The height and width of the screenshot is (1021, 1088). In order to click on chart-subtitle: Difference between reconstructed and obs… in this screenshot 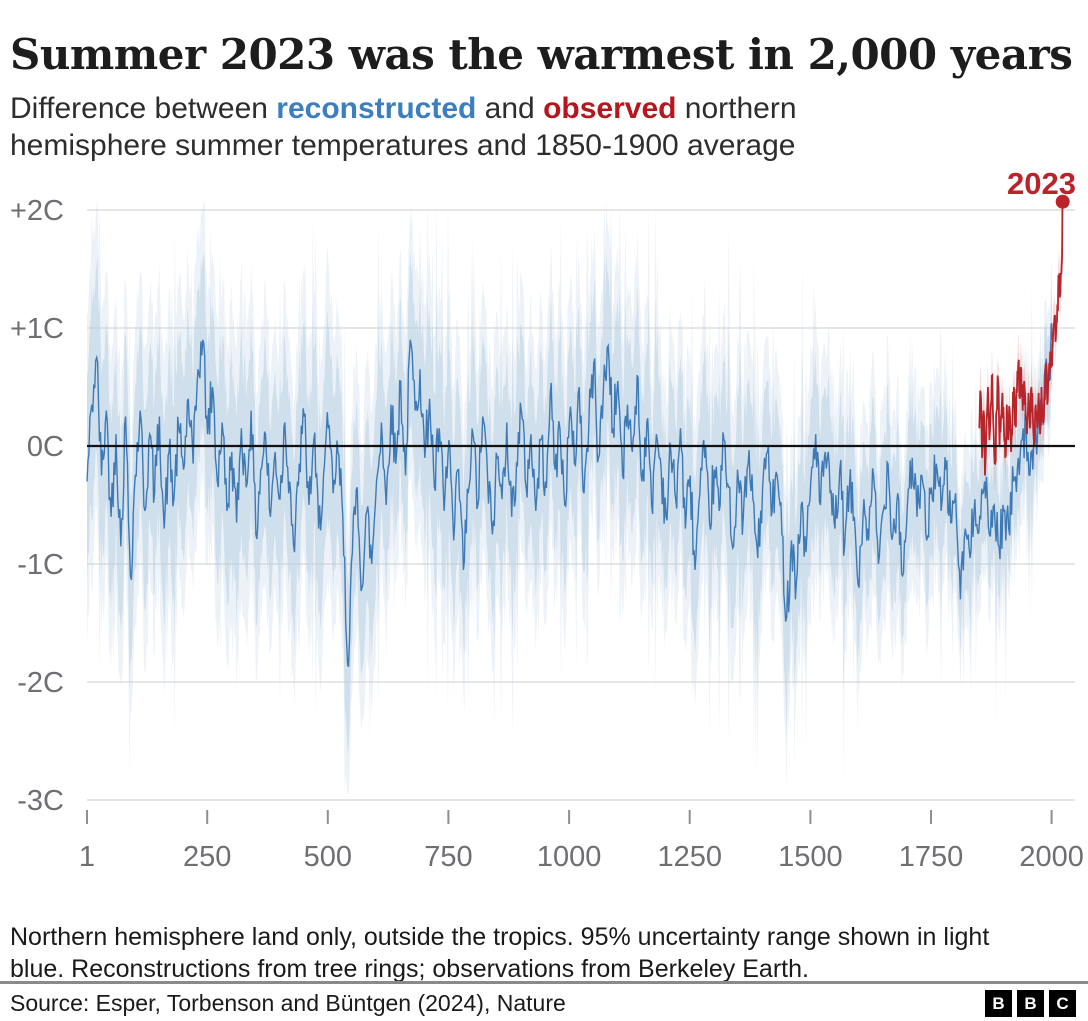, I will do `click(485, 127)`.